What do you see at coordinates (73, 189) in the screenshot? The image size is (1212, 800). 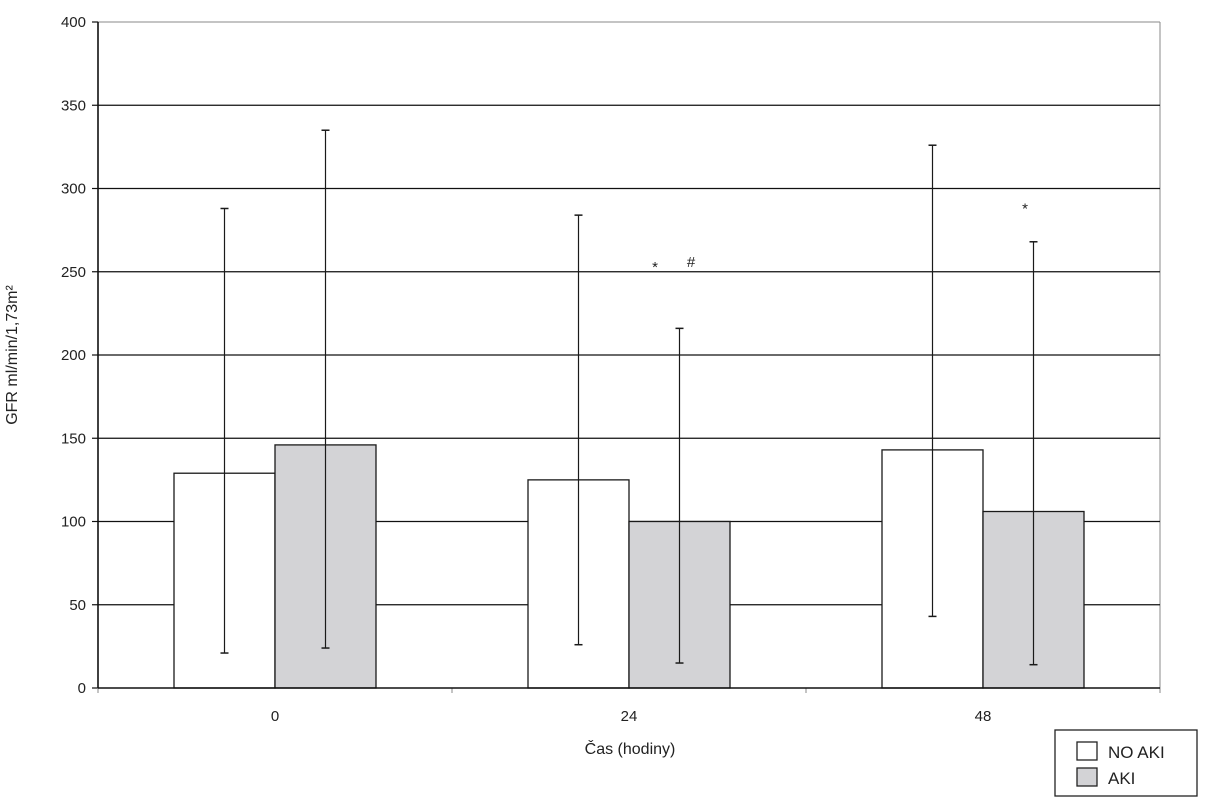 I see `y-tick-label: 300` at bounding box center [73, 189].